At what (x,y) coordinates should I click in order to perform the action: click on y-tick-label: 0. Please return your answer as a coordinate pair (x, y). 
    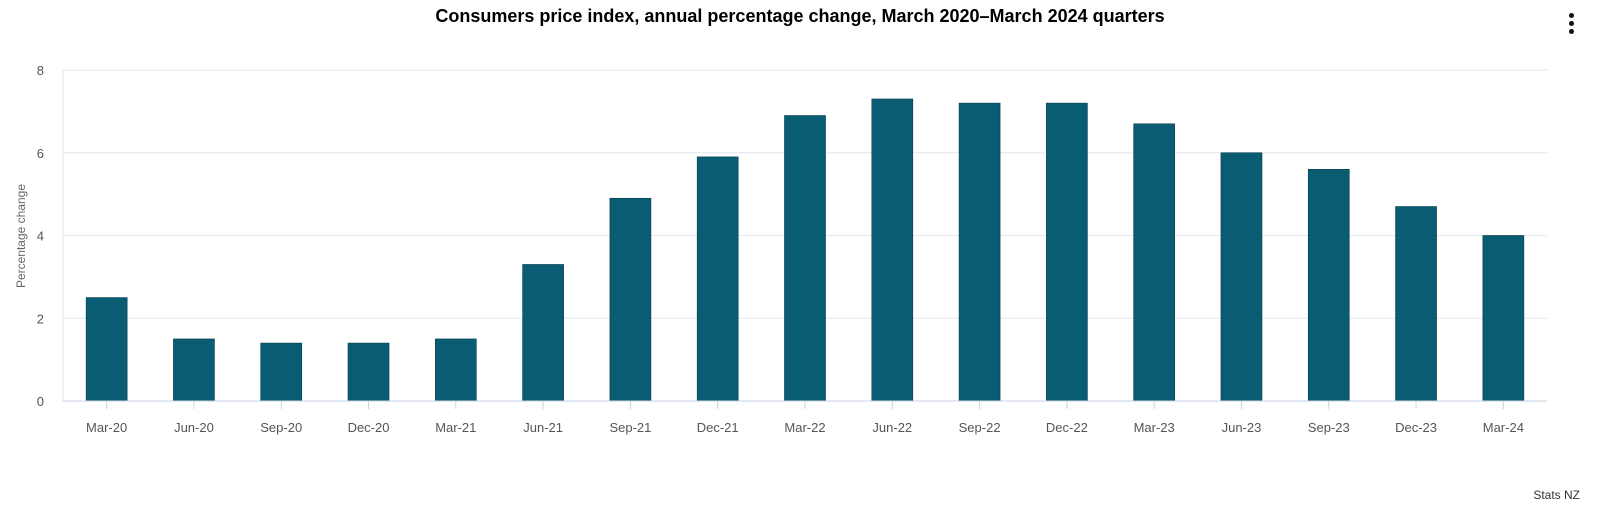
    Looking at the image, I should click on (40, 401).